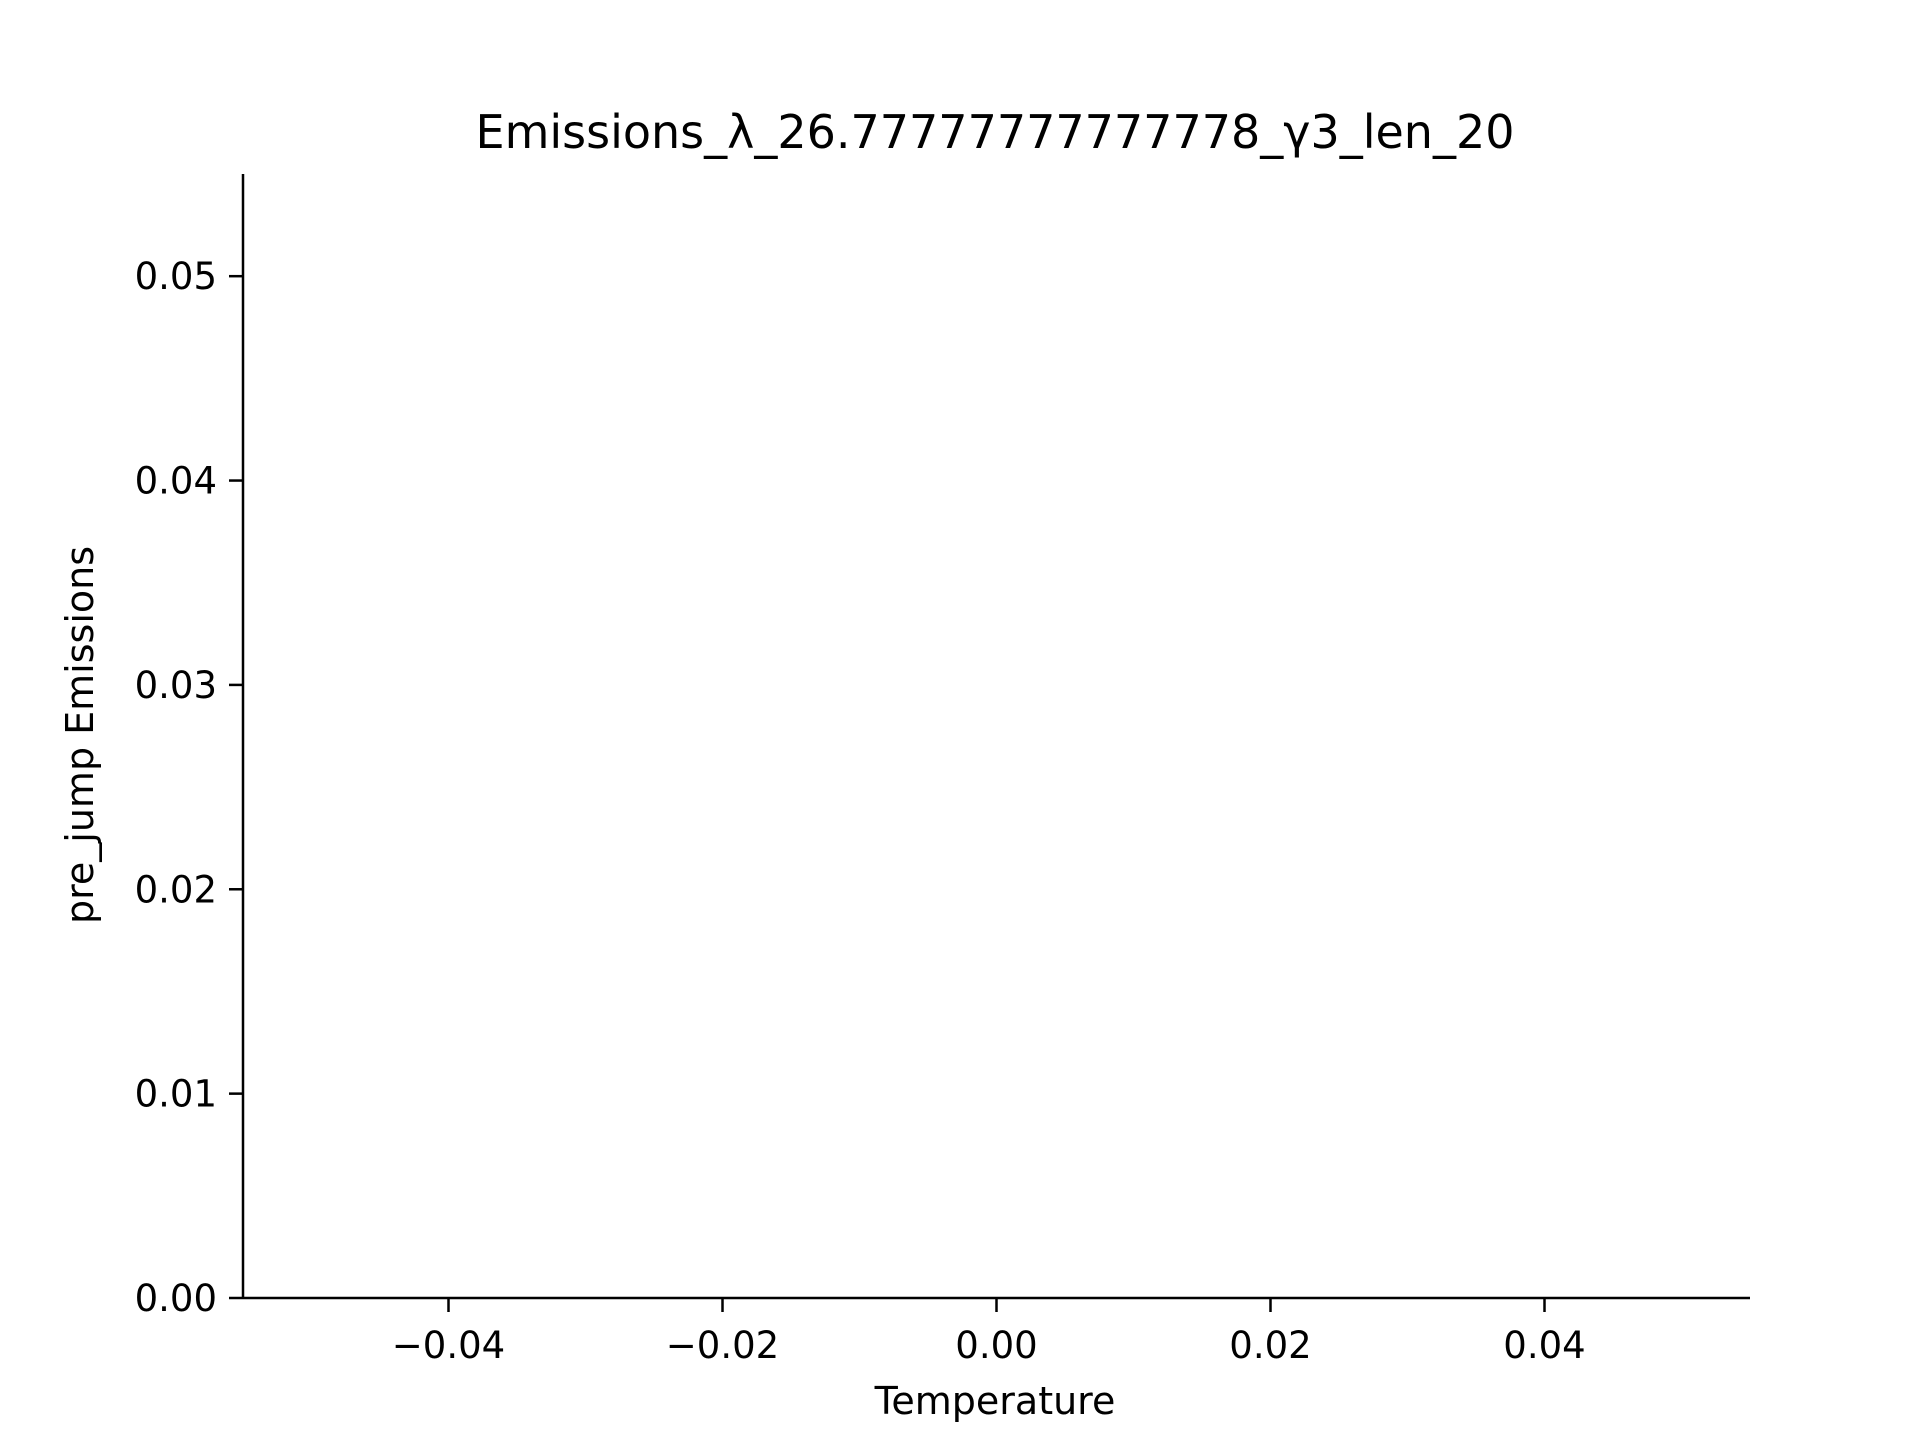 The height and width of the screenshot is (1440, 1920). What do you see at coordinates (189, 787) in the screenshot?
I see `y-axis-ticks: 0.00 0.01 0.02 0.03 0.04 0.05` at bounding box center [189, 787].